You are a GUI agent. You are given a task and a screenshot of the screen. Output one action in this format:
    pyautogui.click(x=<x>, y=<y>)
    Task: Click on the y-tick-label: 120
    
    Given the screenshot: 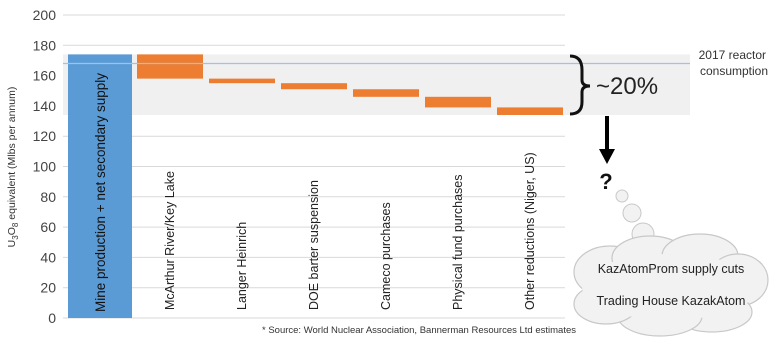 What is the action you would take?
    pyautogui.click(x=45, y=136)
    